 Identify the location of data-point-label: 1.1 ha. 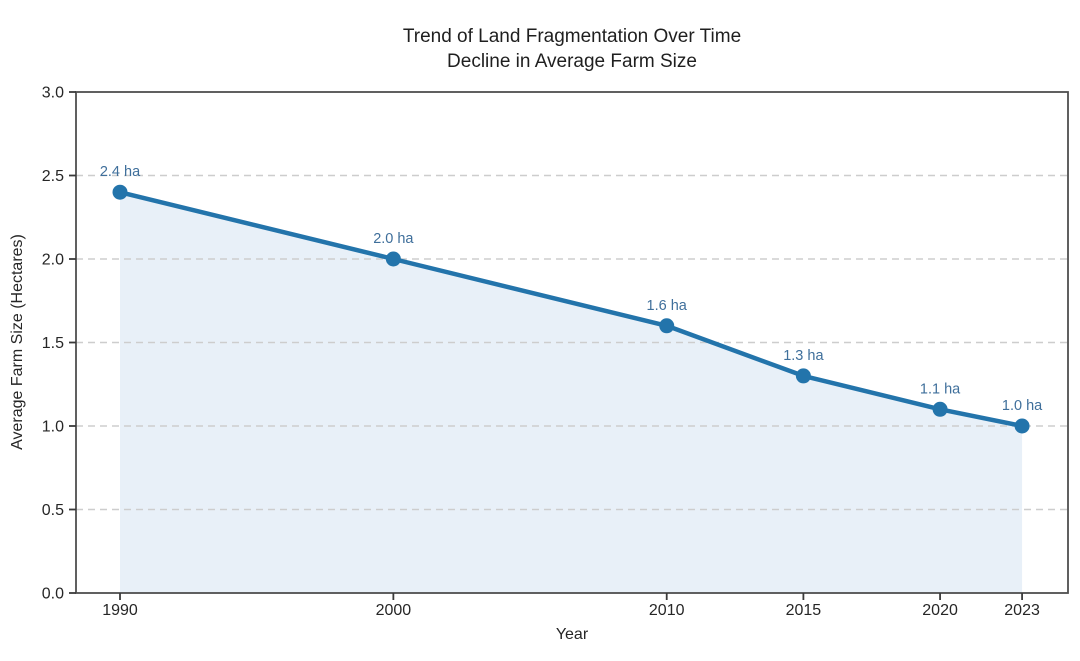
(940, 389).